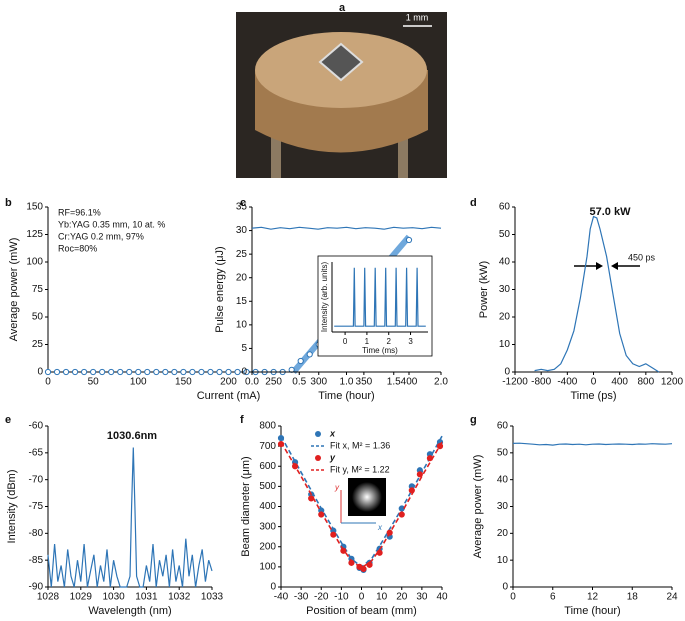  What do you see at coordinates (179, 597) in the screenshot?
I see `x-tick-label: 1032` at bounding box center [179, 597].